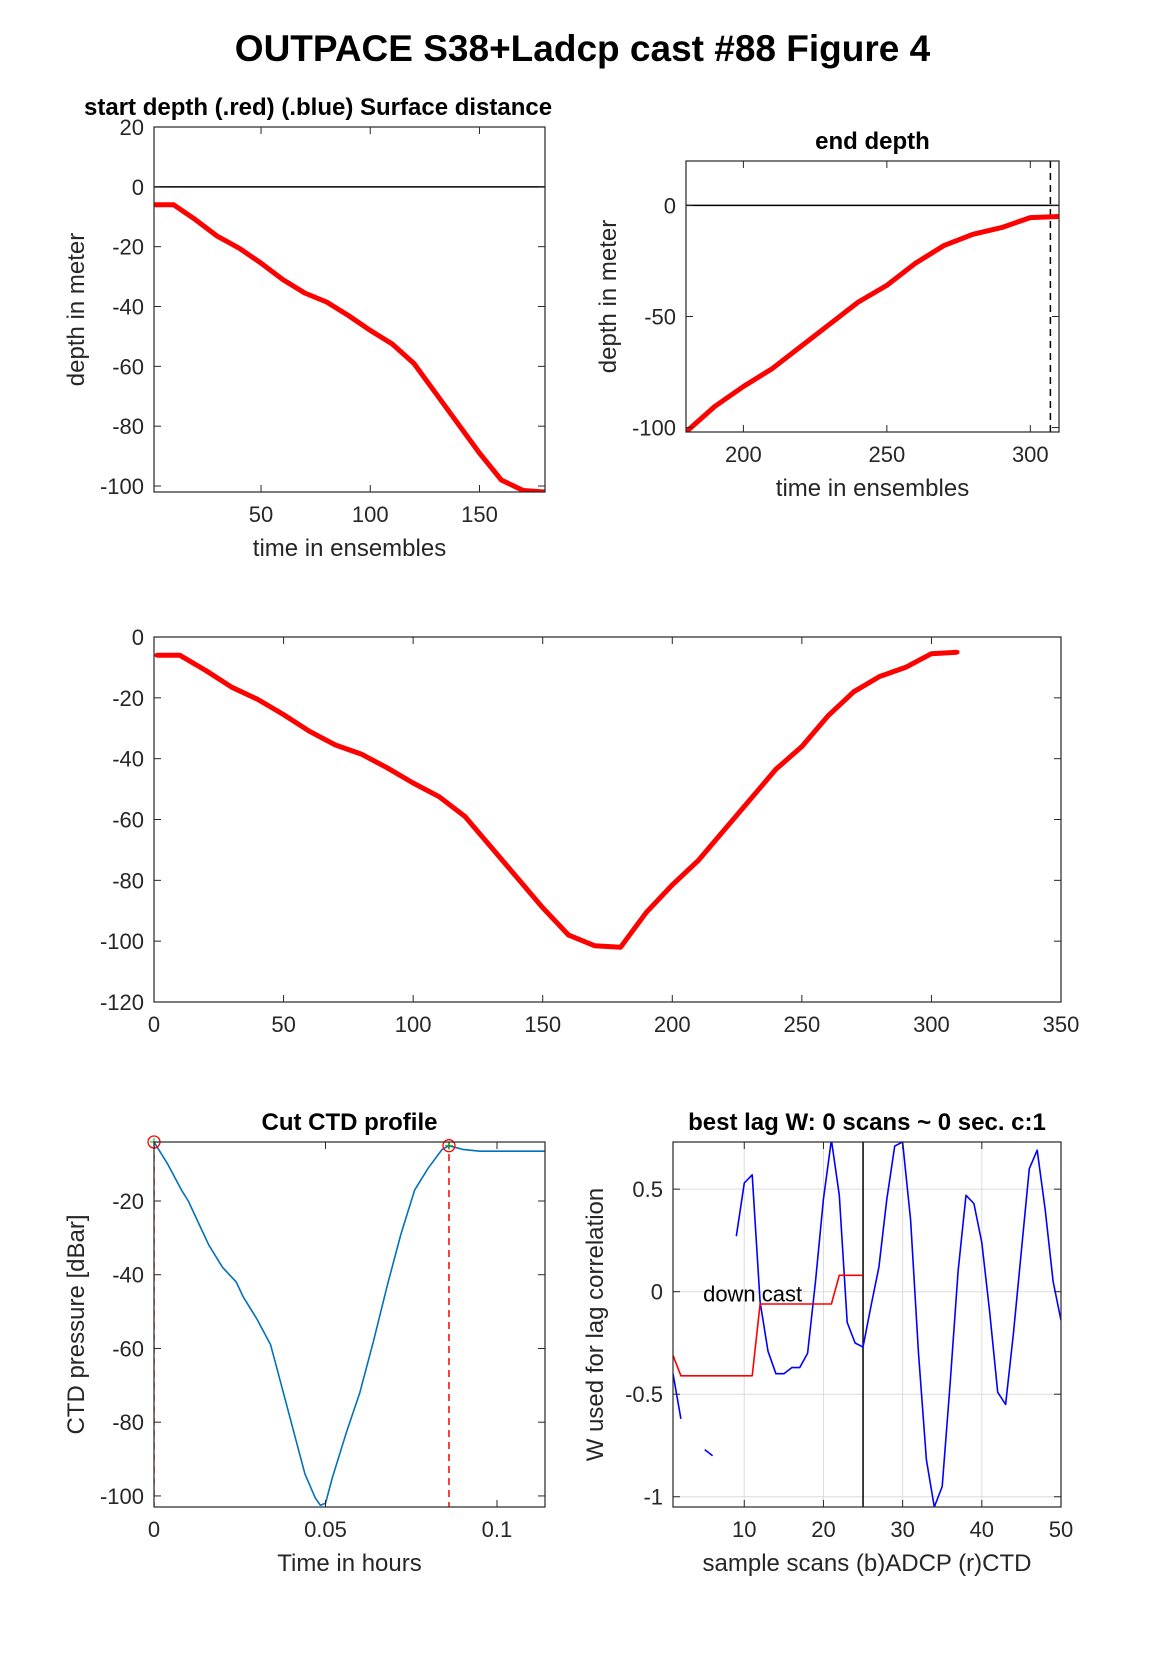 This screenshot has width=1165, height=1679. What do you see at coordinates (744, 1529) in the screenshot?
I see `x-tick-label: 10` at bounding box center [744, 1529].